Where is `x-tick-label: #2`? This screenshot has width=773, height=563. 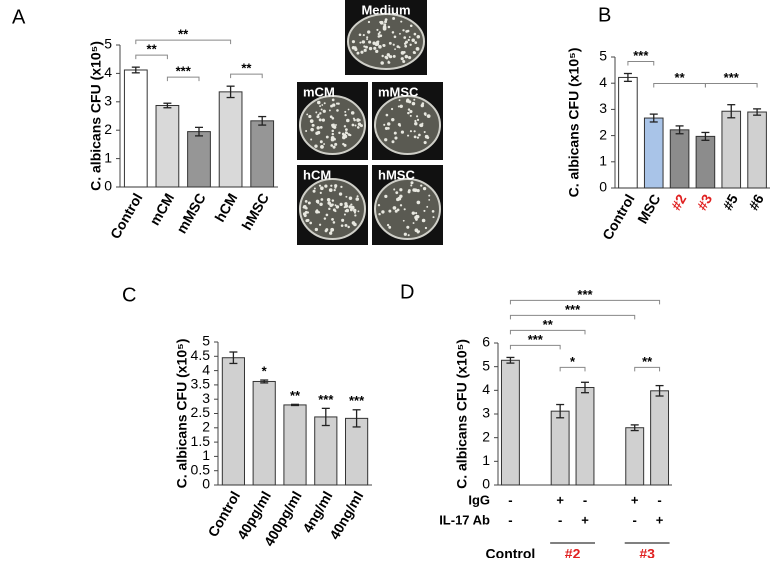
x-tick-label: #2 is located at coordinates (679, 202).